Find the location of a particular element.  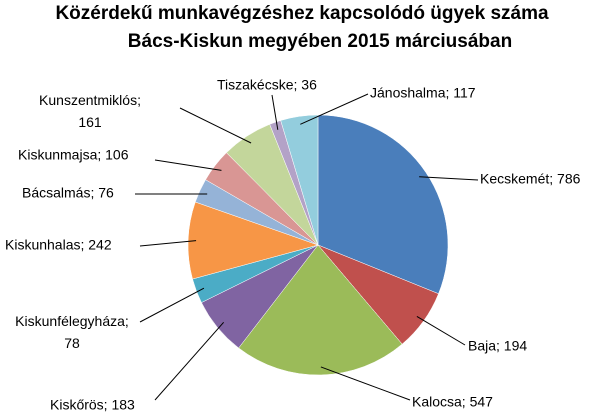

data-label-line: 78 is located at coordinates (72, 343).